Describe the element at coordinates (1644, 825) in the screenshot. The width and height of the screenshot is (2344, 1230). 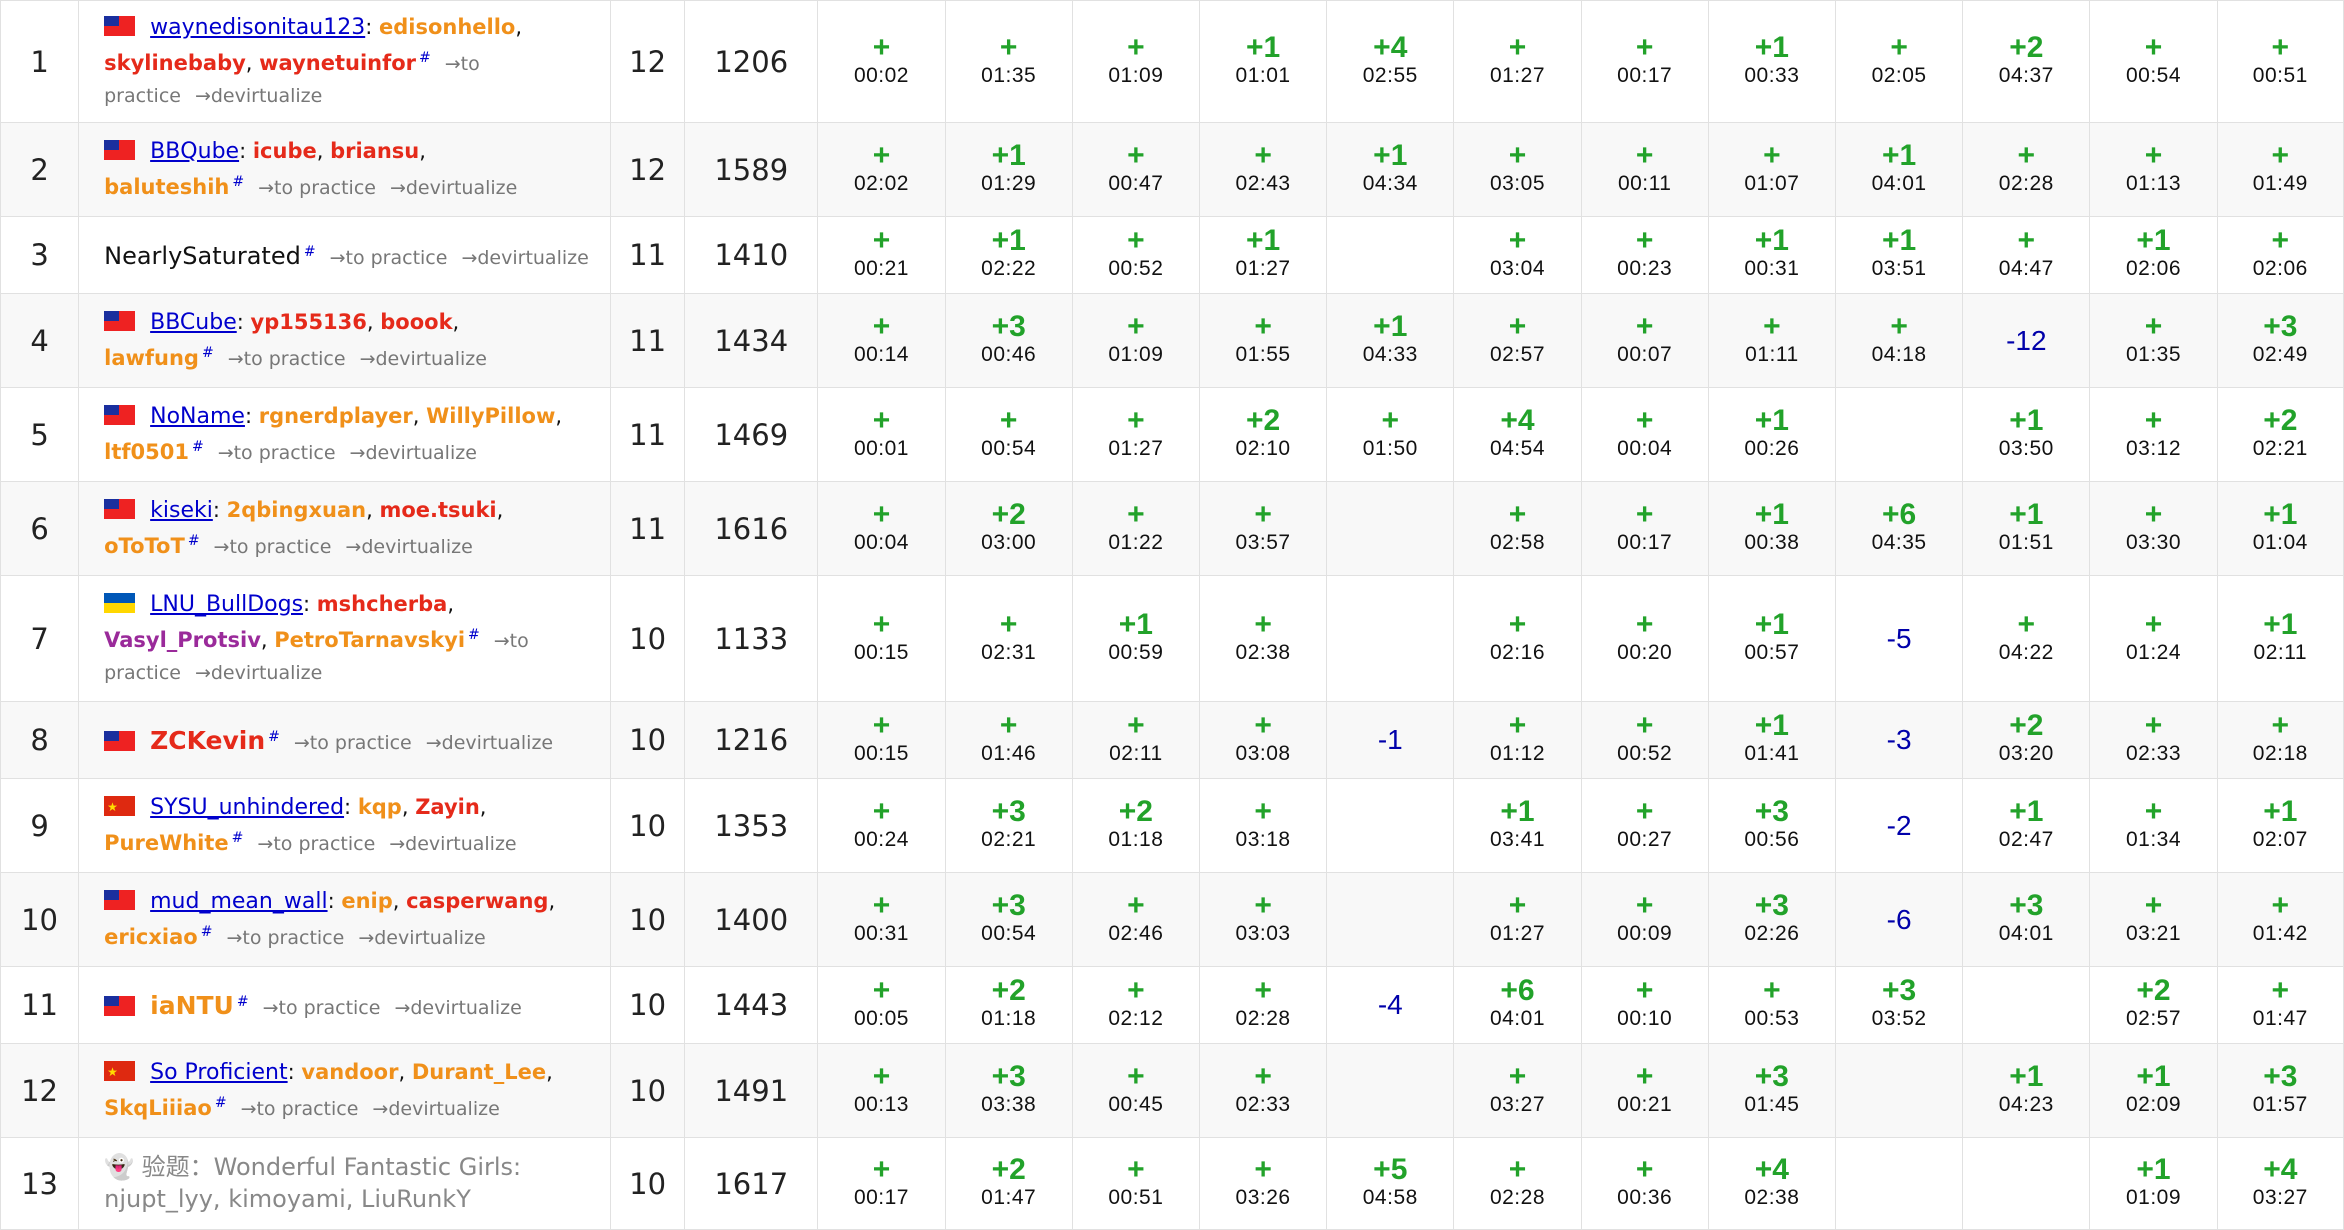
I see `problem-result-cell: +00:27` at that location.